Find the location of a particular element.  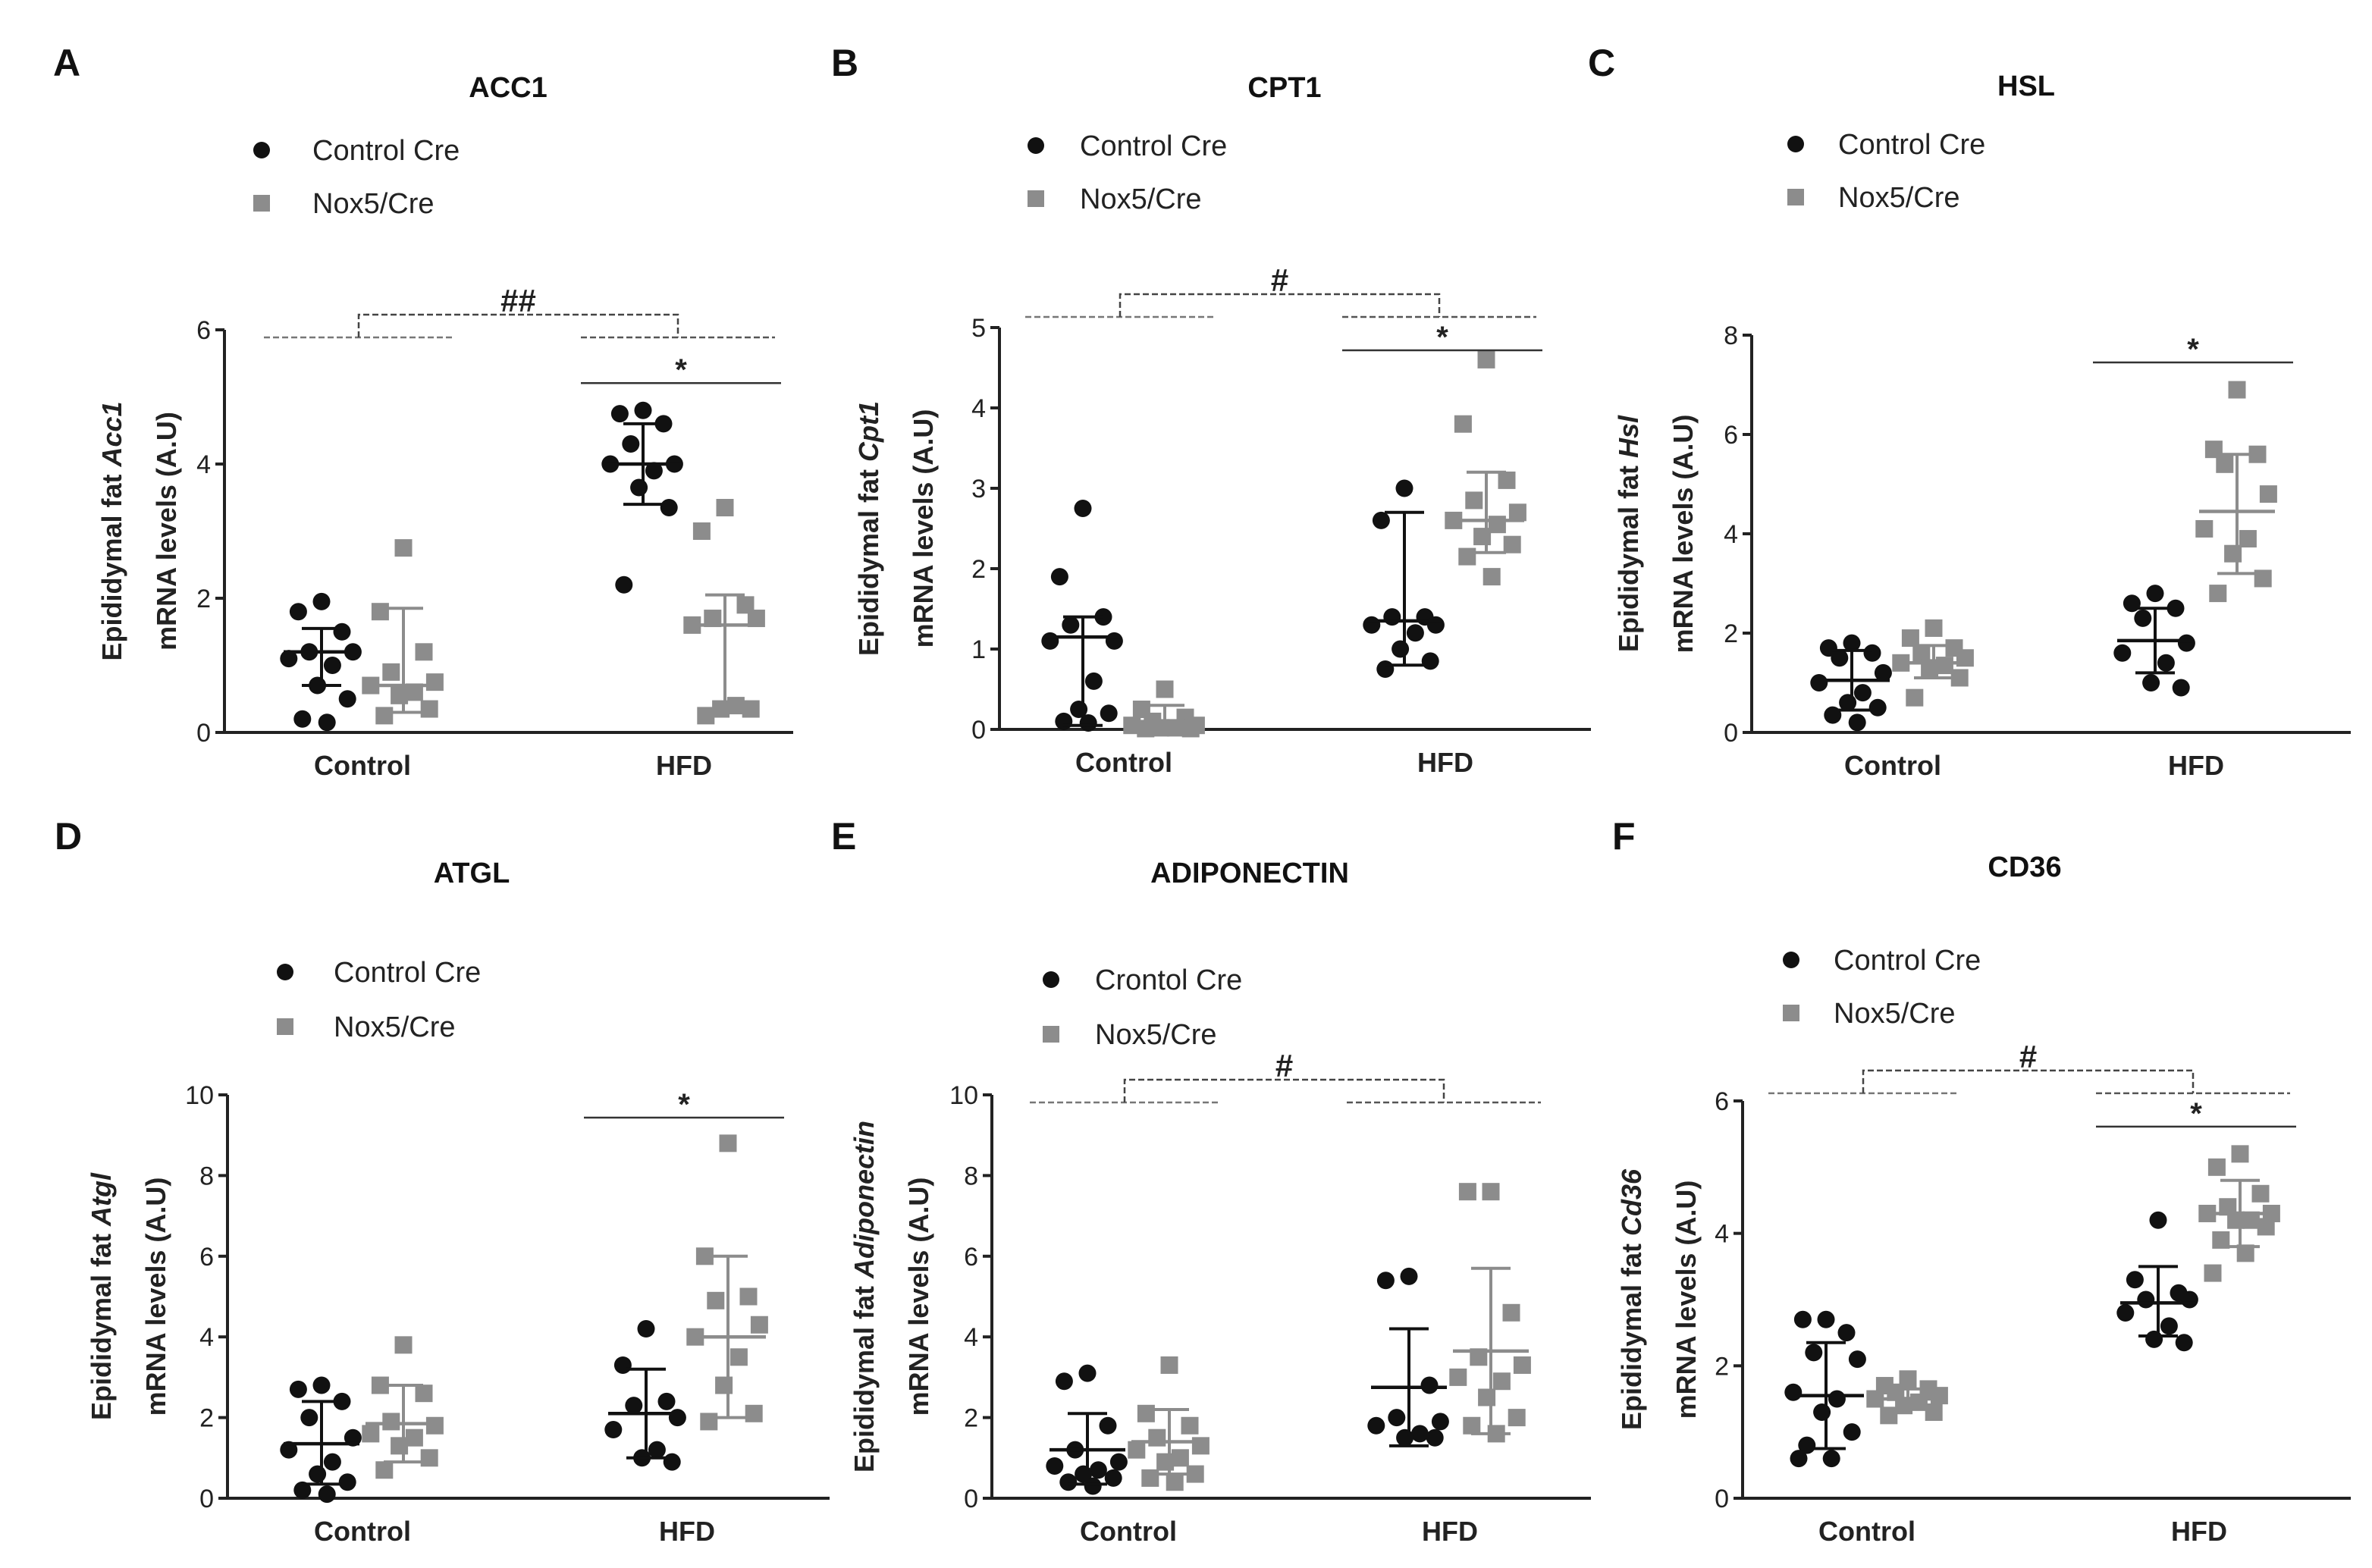

nox5-cre-group-control is located at coordinates (403, 1408).